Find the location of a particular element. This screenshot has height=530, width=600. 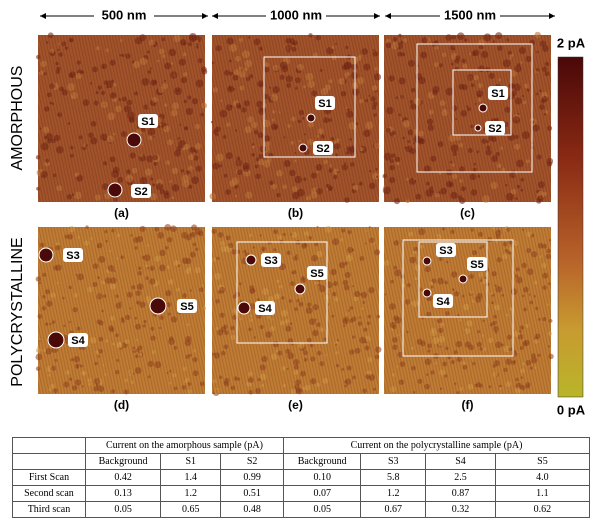

value-cell: 0.99 is located at coordinates (252, 477).